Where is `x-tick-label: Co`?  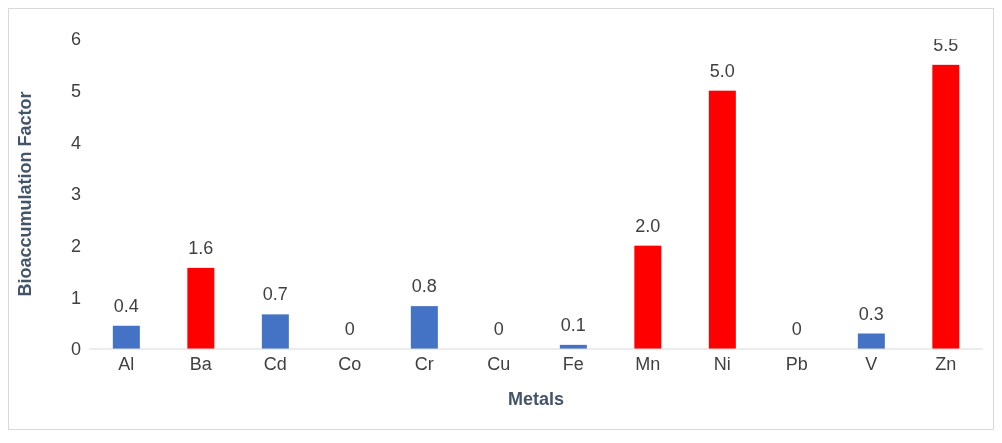
x-tick-label: Co is located at coordinates (350, 363).